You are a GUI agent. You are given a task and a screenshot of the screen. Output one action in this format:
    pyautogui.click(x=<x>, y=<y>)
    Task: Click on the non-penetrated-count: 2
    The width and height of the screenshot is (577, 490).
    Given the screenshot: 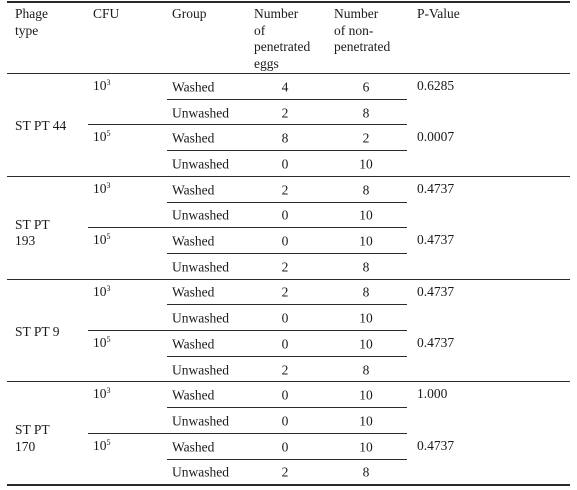 What is the action you would take?
    pyautogui.click(x=366, y=138)
    